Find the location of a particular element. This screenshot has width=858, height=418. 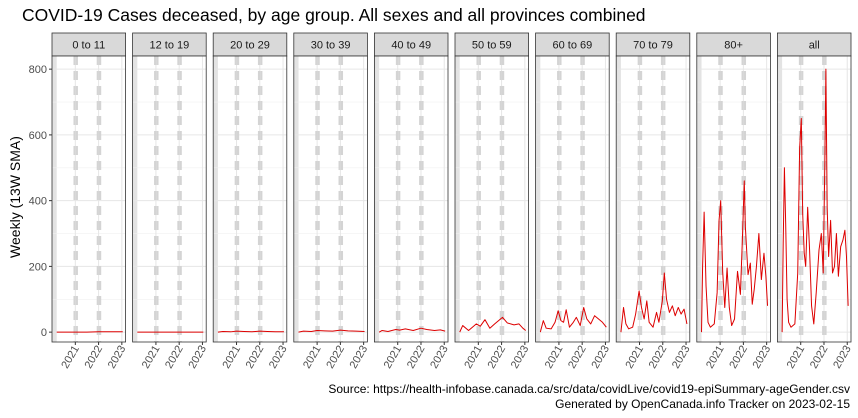

y-tick-label: 0 is located at coordinates (44, 333).